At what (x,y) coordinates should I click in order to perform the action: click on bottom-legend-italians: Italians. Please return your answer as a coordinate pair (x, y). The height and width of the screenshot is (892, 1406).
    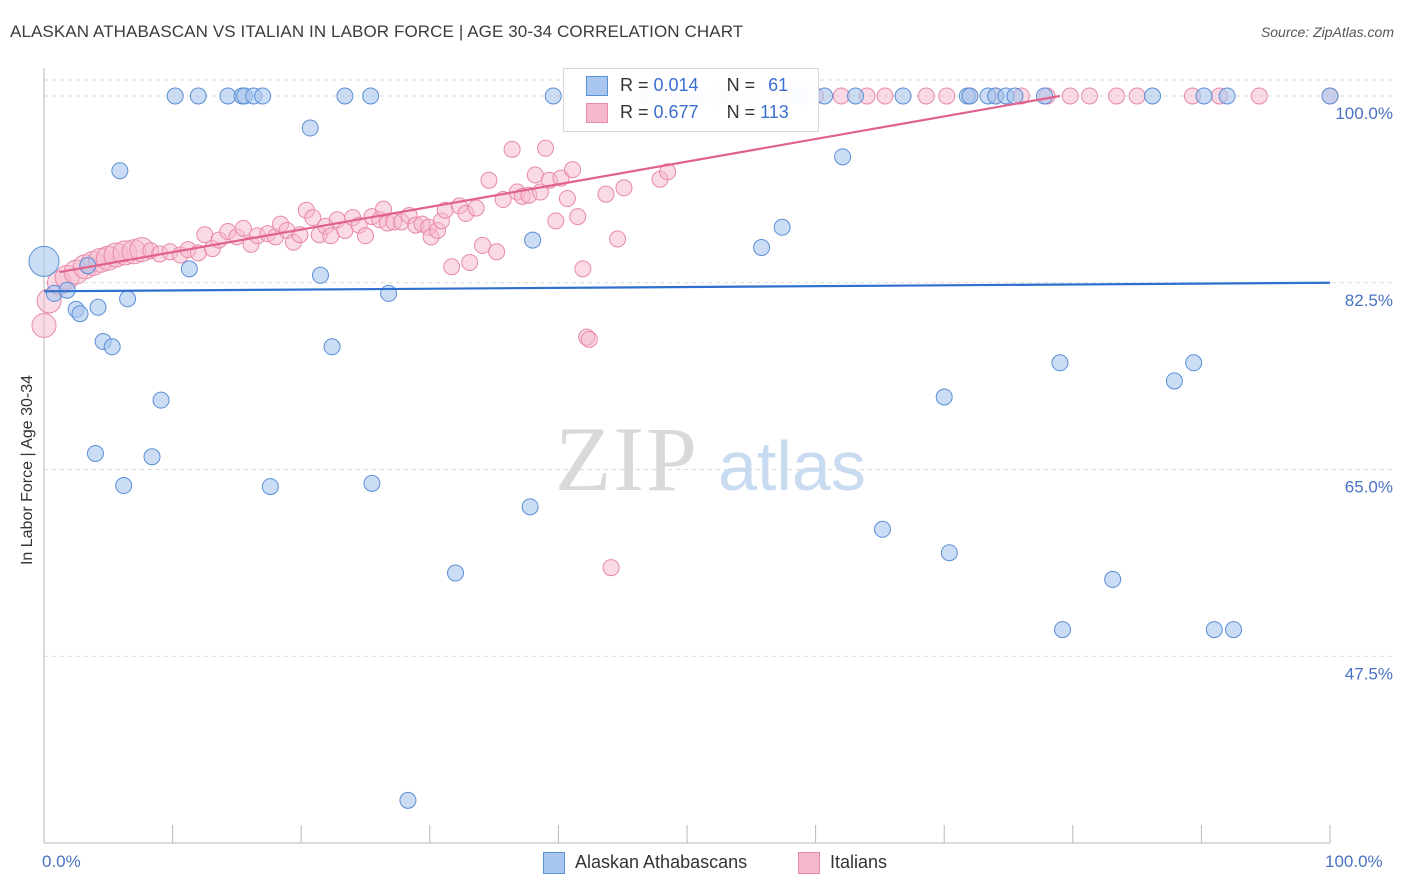
    Looking at the image, I should click on (842, 863).